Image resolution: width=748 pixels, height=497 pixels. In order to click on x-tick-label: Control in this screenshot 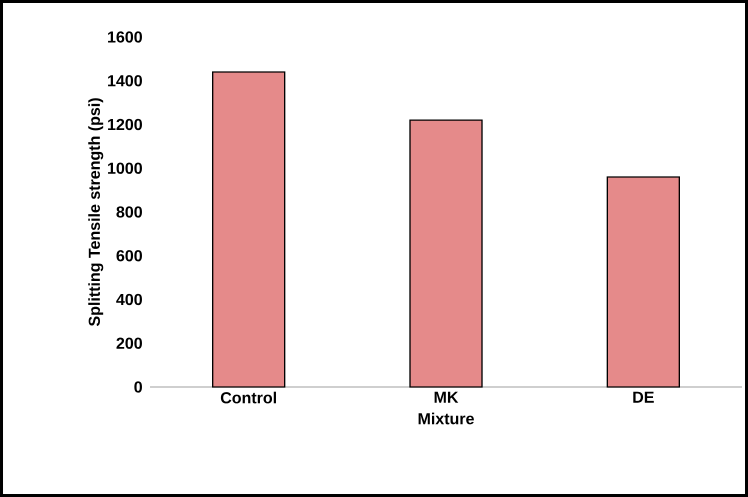, I will do `click(248, 398)`.